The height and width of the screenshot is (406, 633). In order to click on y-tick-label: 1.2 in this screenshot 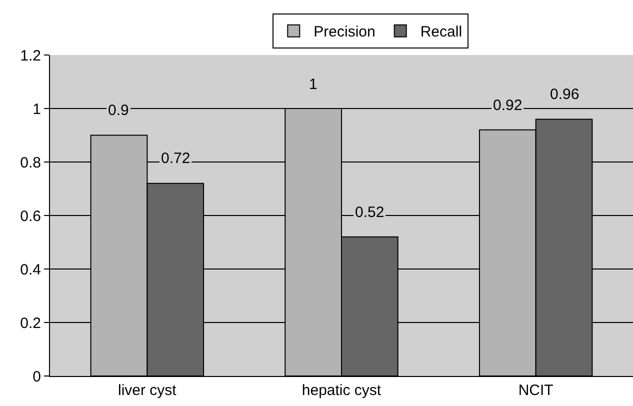, I will do `click(30, 55)`.